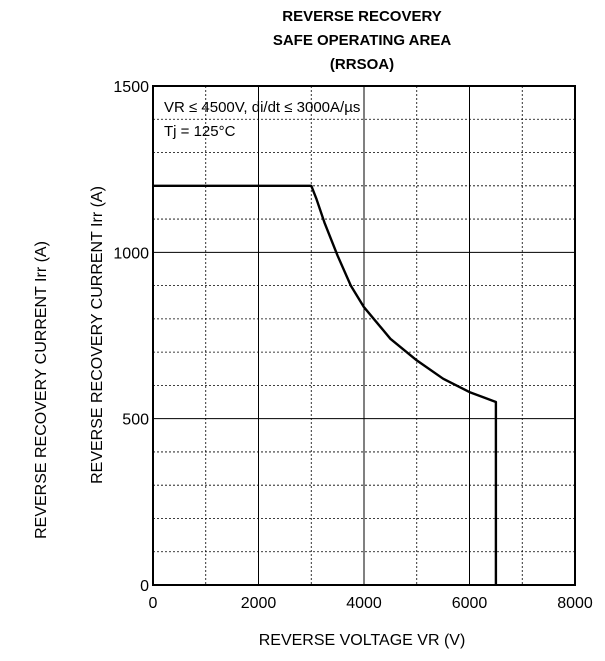  I want to click on x-tick-label: 4000, so click(364, 603).